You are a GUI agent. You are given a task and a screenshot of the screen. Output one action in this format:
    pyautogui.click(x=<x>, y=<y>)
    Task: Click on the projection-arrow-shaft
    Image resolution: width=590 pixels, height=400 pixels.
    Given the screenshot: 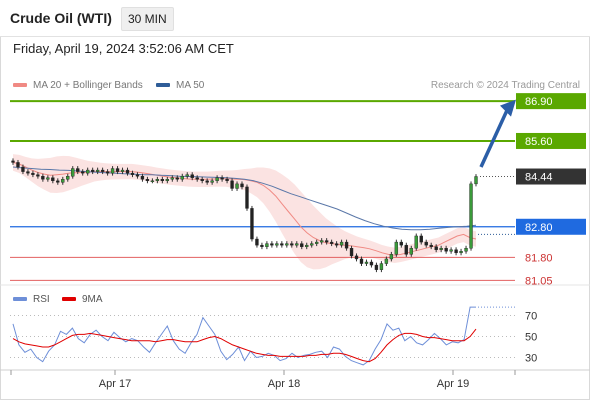 What is the action you would take?
    pyautogui.click(x=494, y=138)
    